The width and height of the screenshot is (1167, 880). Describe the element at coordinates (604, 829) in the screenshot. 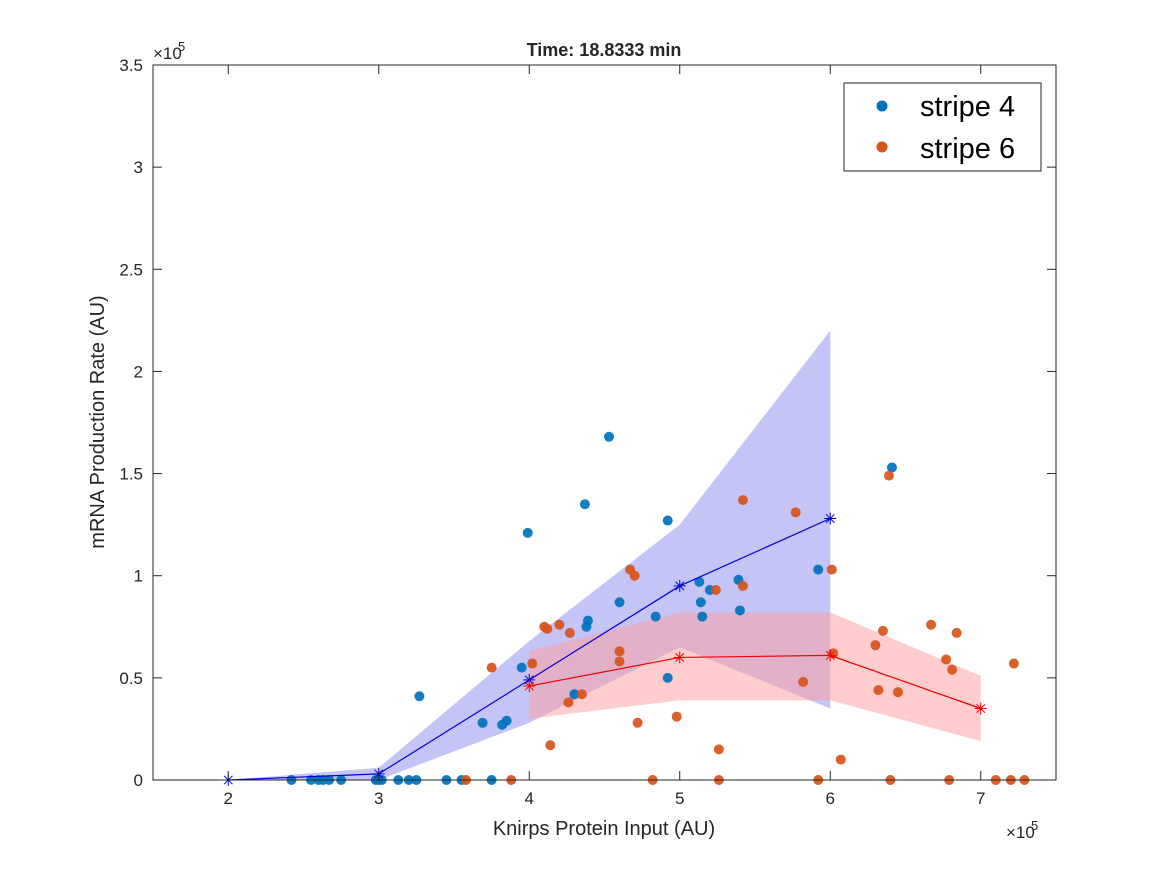

I see `x-axis-title: Knirps Protein Input (AU)` at that location.